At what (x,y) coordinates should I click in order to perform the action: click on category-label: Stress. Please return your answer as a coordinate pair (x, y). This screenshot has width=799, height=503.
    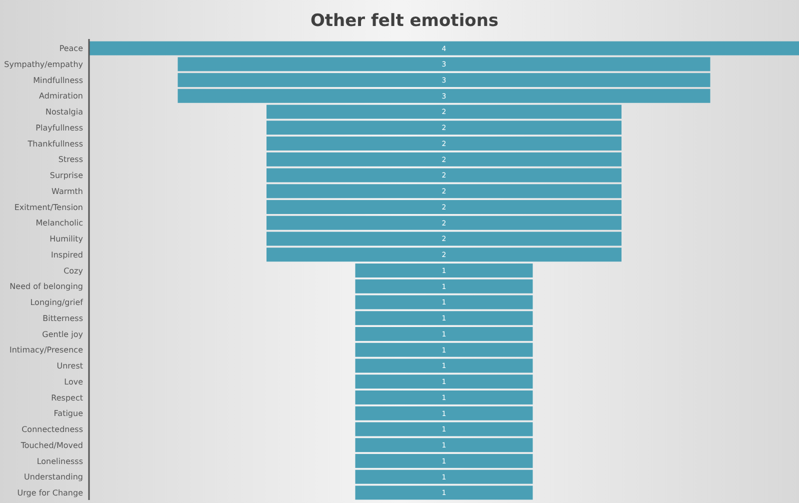
    Looking at the image, I should click on (70, 159).